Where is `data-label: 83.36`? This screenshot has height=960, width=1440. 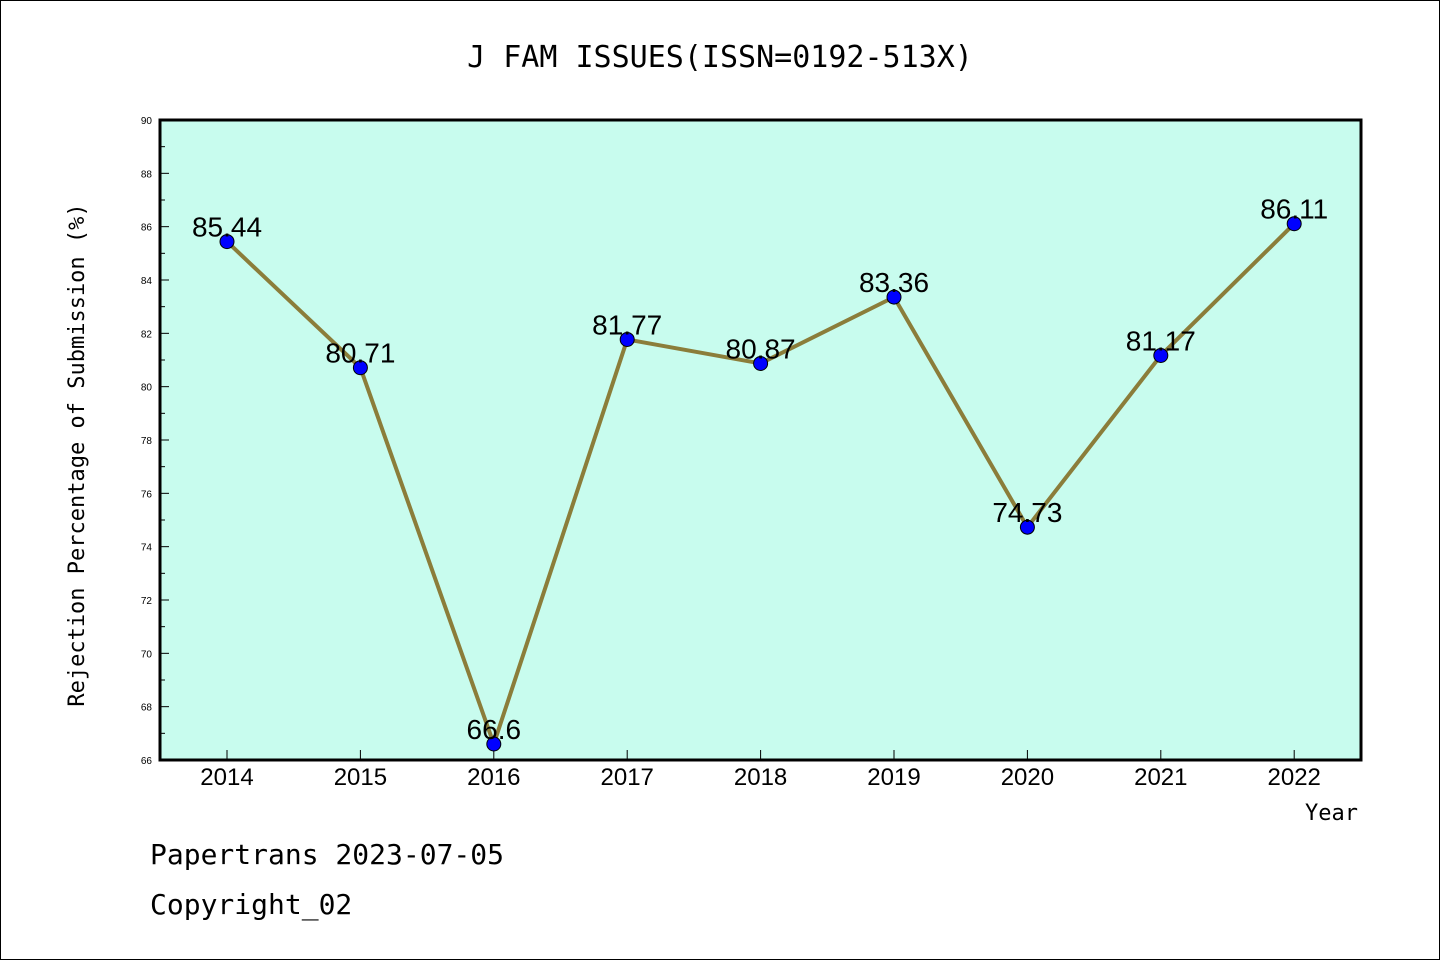 data-label: 83.36 is located at coordinates (894, 282).